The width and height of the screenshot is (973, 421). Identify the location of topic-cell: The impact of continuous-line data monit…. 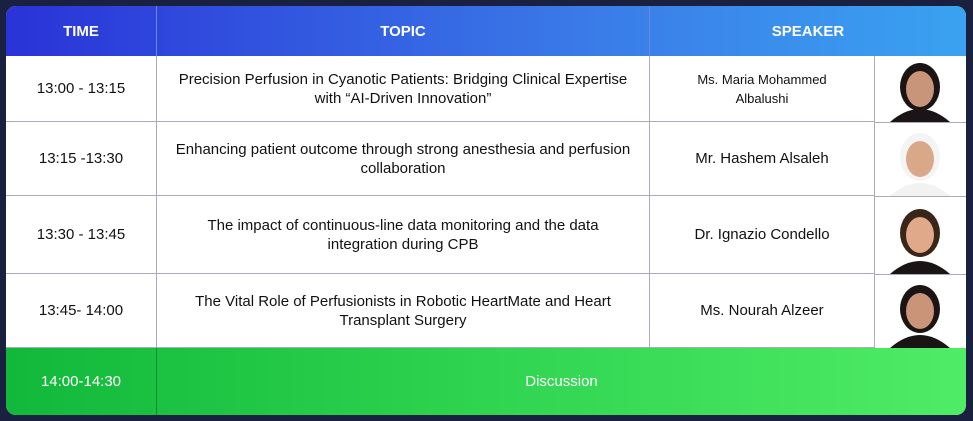
(403, 235).